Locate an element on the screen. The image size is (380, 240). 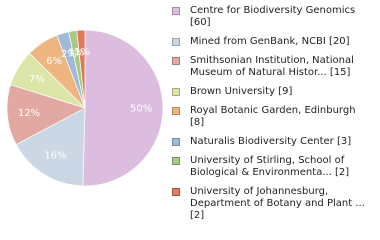
legend-entry: Brown University [9] is located at coordinates (274, 92).